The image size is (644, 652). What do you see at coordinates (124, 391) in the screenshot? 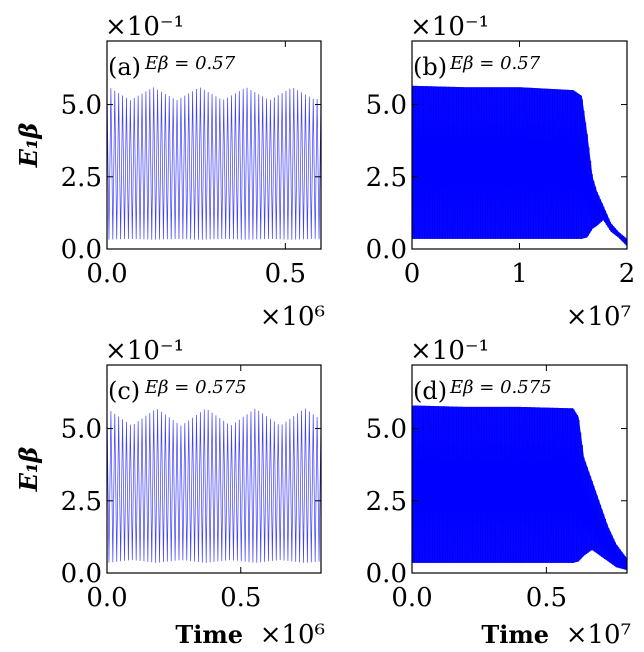
I see `panel-label: (c)` at bounding box center [124, 391].